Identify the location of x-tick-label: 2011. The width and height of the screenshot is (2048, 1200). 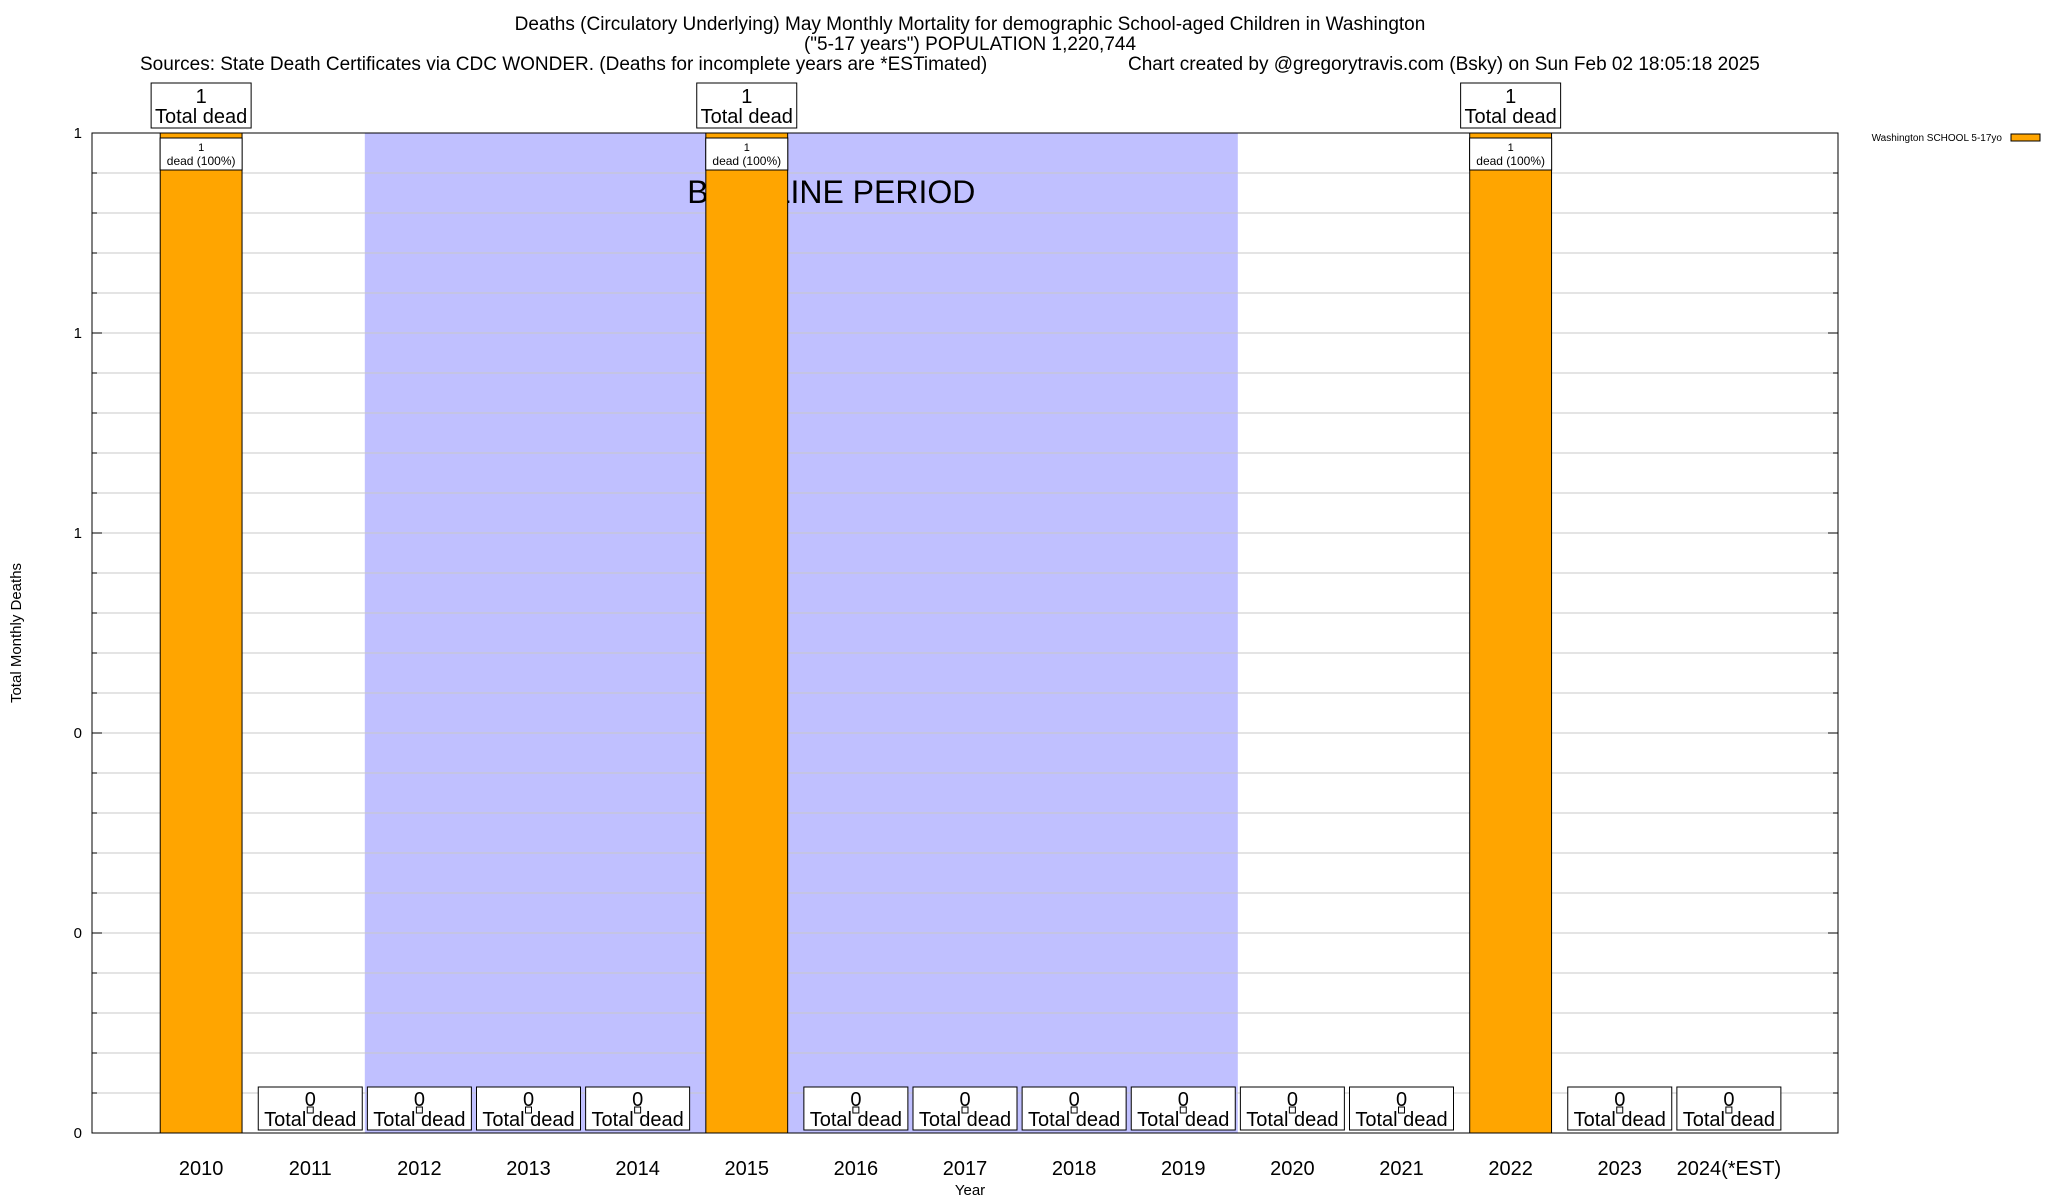
(310, 1169).